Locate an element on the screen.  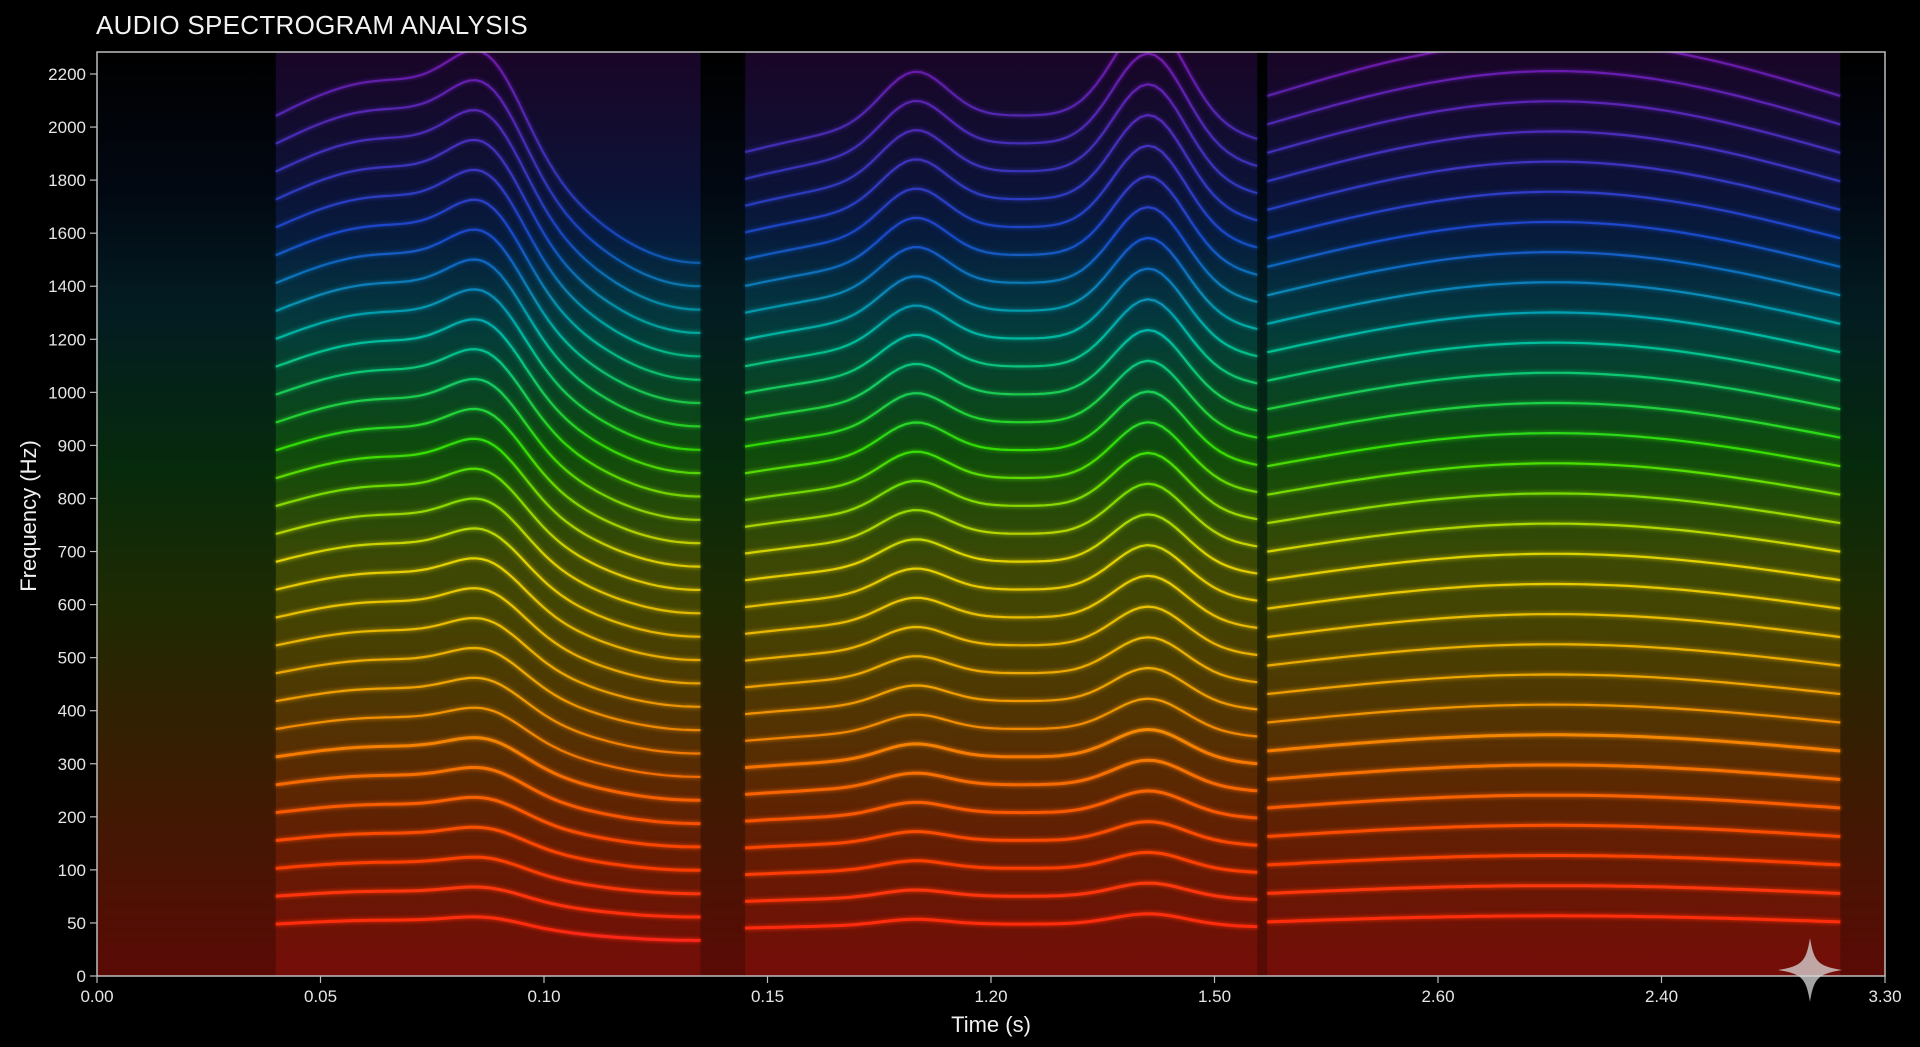
page-title: AUDIO SPECTROGRAM ANALYSIS is located at coordinates (312, 25).